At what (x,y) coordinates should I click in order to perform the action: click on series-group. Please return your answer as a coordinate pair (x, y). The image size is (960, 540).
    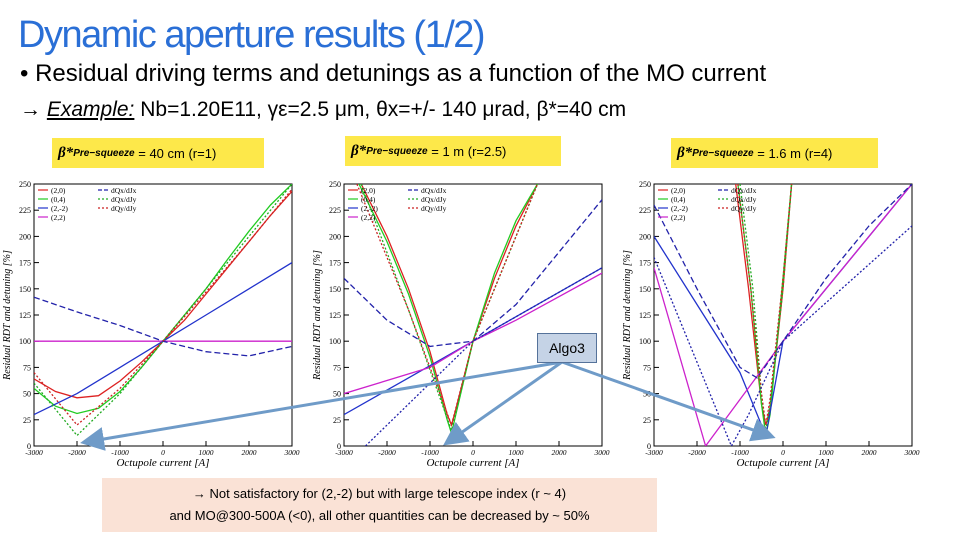
    Looking at the image, I should click on (163, 310).